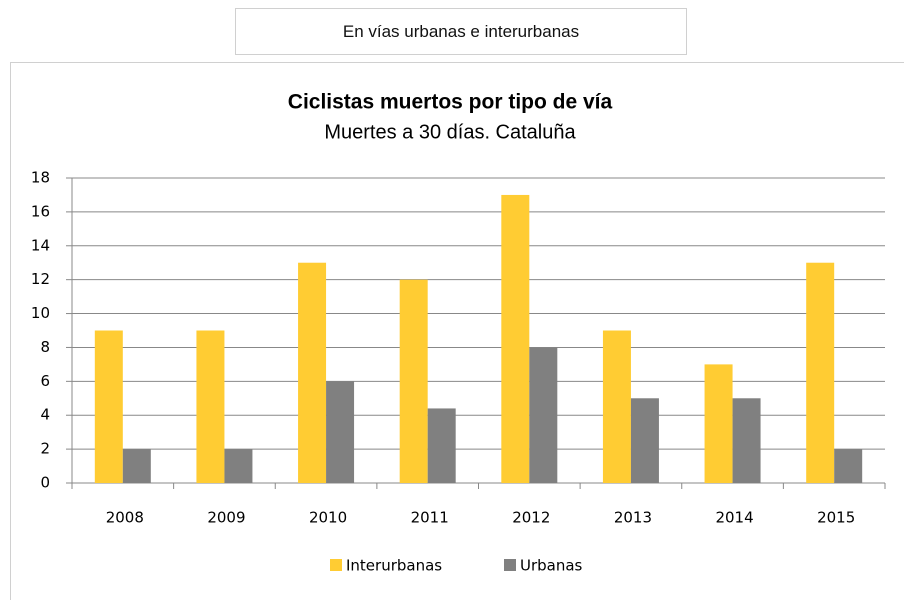 The image size is (904, 600). Describe the element at coordinates (394, 566) in the screenshot. I see `legend-label: Interurbanas` at that location.